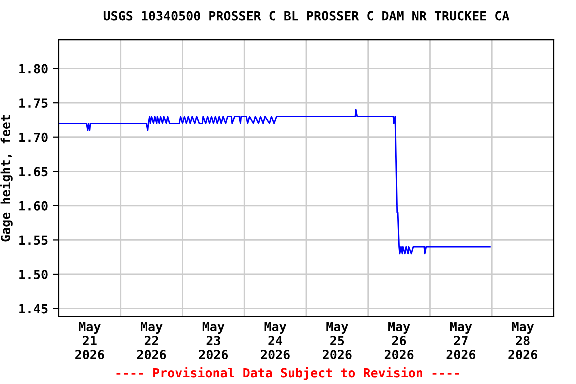  What do you see at coordinates (275, 341) in the screenshot?
I see `x-tick-label: May 24 2026` at bounding box center [275, 341].